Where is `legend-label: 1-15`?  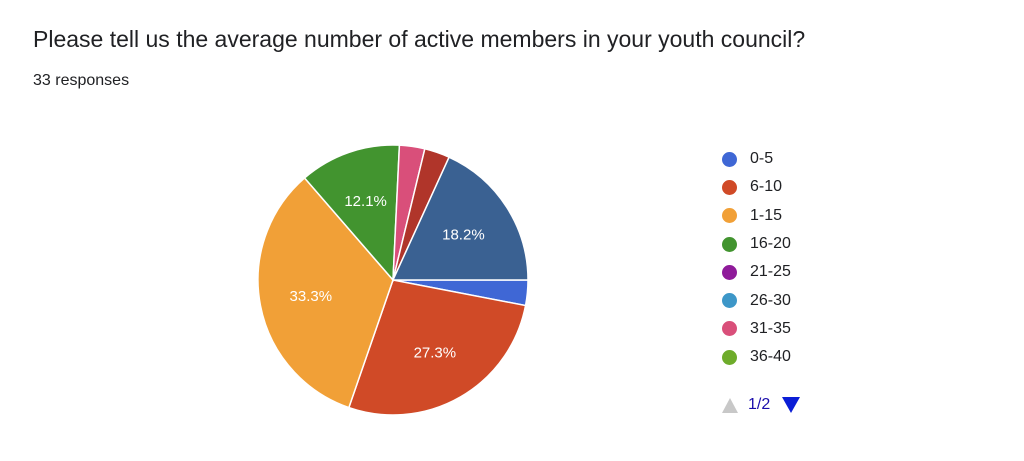
legend-label: 1-15 is located at coordinates (766, 215).